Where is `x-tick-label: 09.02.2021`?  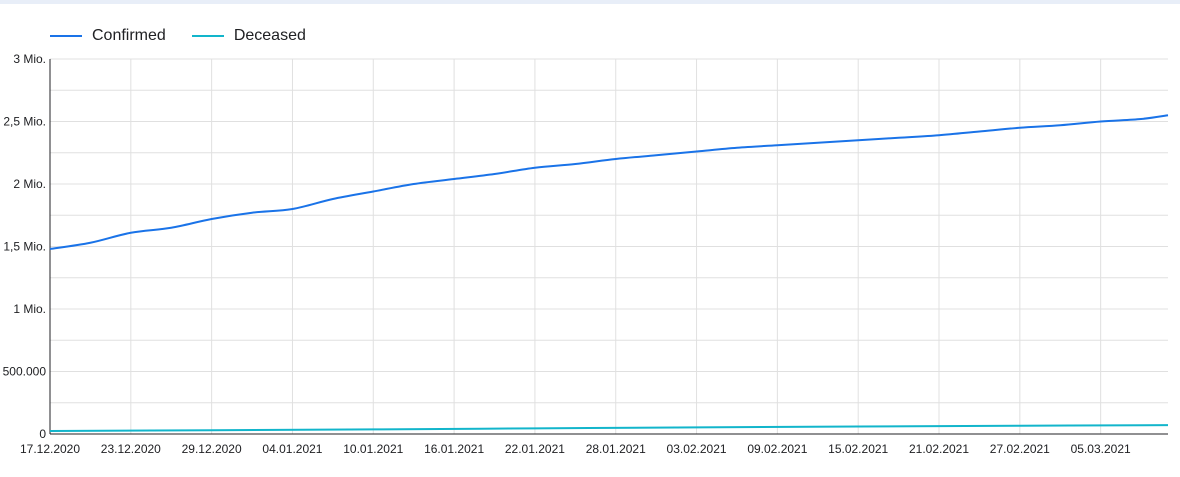 x-tick-label: 09.02.2021 is located at coordinates (777, 449).